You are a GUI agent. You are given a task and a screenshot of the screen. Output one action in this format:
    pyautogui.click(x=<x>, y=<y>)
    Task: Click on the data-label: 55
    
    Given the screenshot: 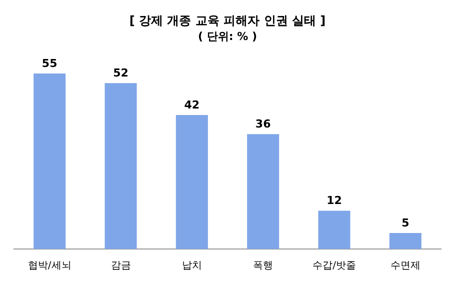 What is the action you would take?
    pyautogui.click(x=50, y=63)
    